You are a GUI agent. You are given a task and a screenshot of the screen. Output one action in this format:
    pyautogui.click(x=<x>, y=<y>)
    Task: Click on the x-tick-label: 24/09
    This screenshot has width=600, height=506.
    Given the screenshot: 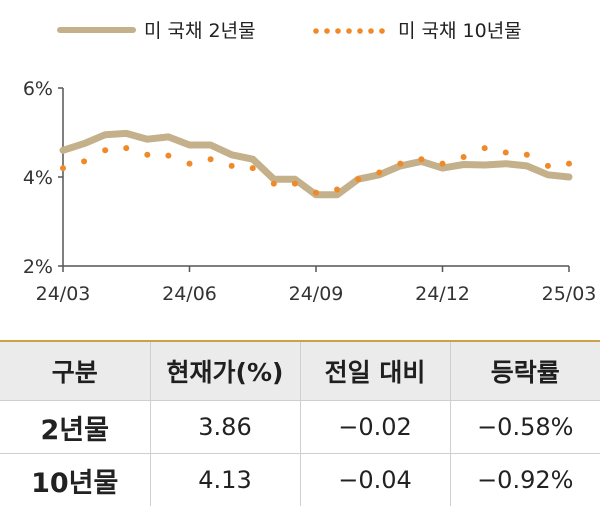 What is the action you would take?
    pyautogui.click(x=316, y=294)
    